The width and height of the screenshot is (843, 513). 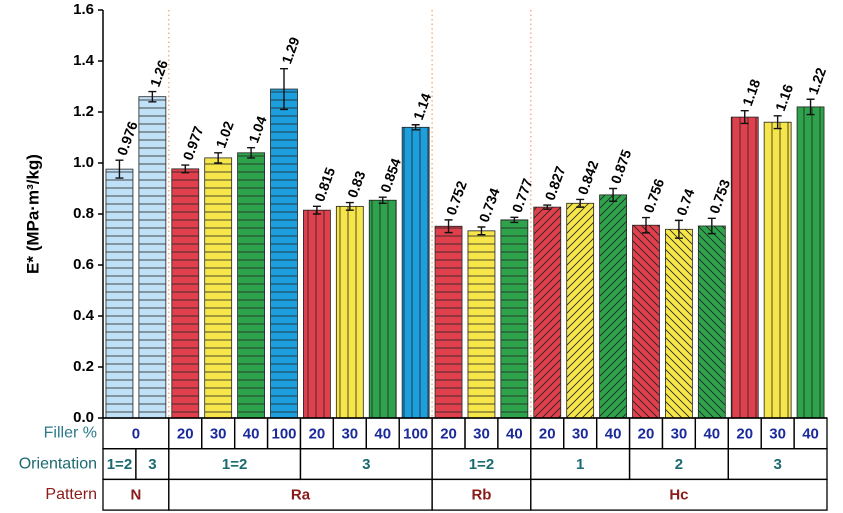 What do you see at coordinates (257, 129) in the screenshot?
I see `value-label: 1.04` at bounding box center [257, 129].